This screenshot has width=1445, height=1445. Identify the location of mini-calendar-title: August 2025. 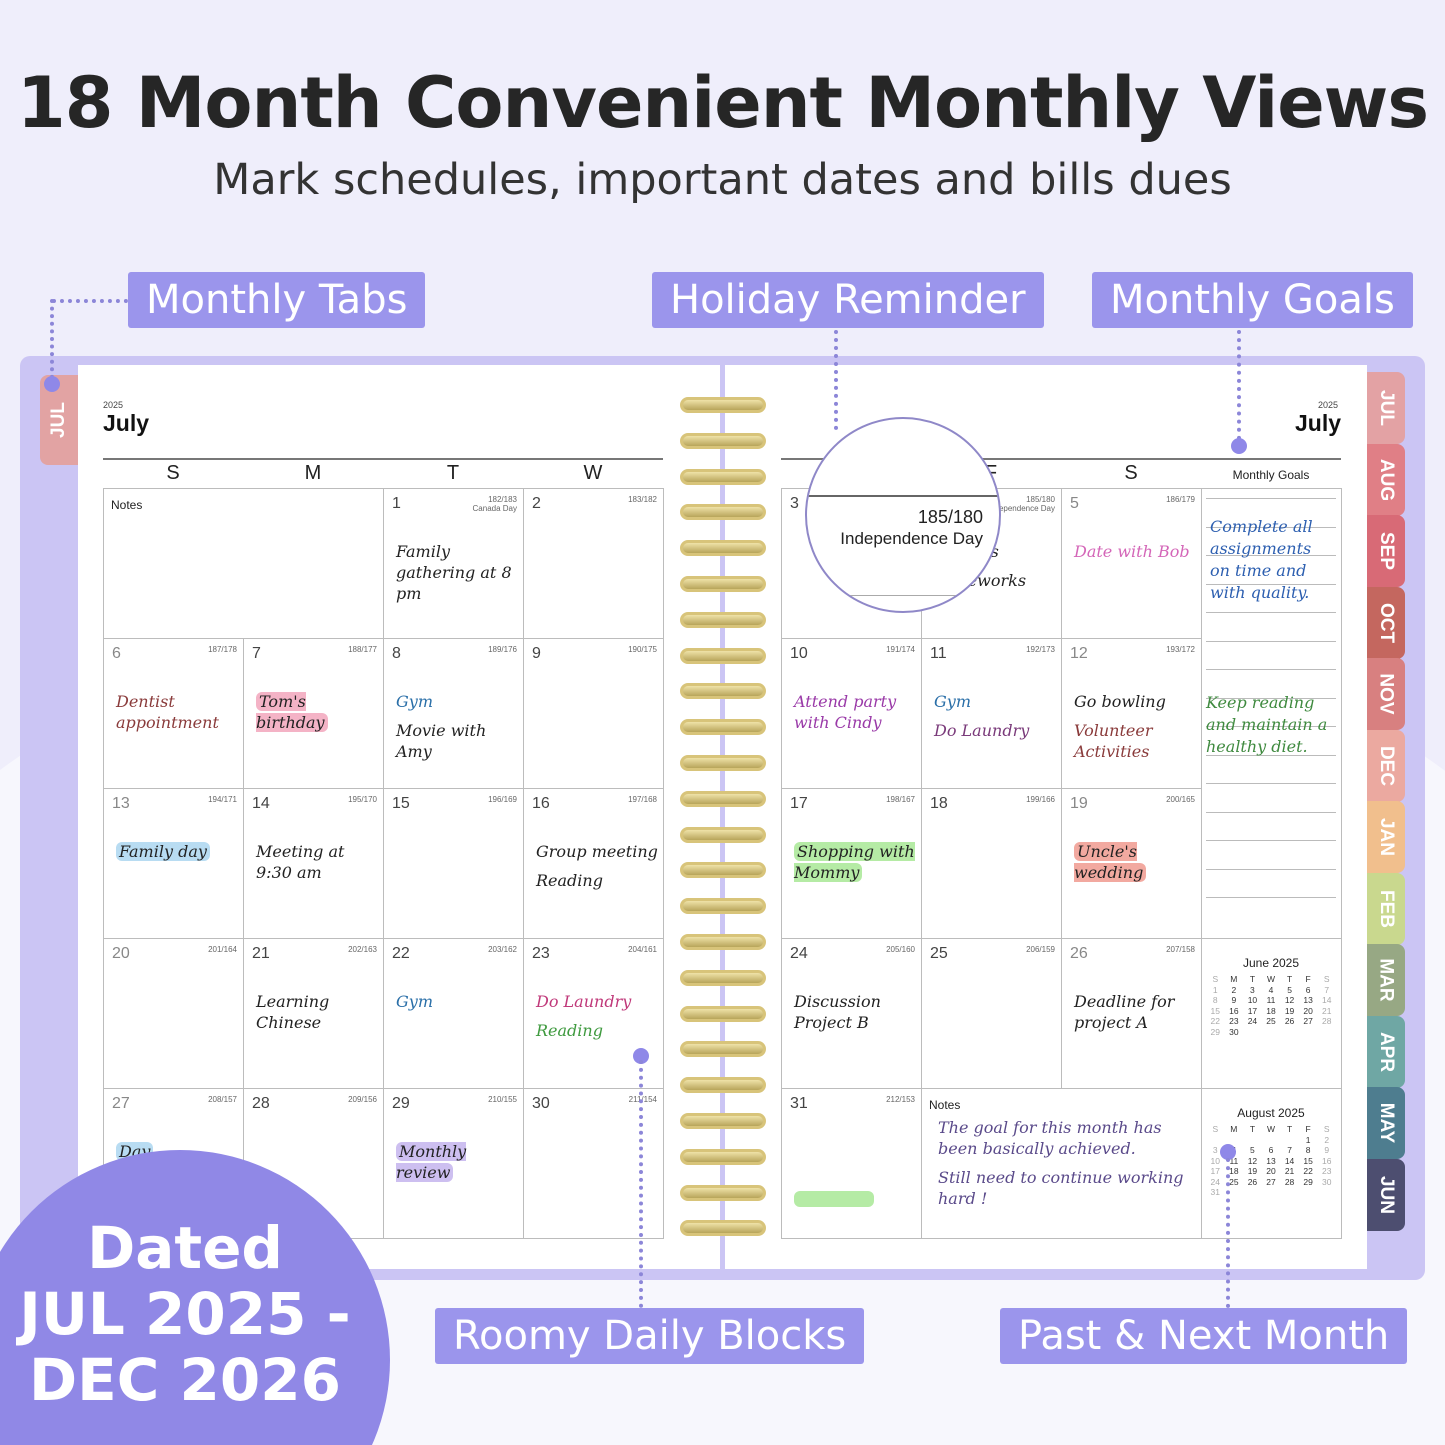
(1271, 1113).